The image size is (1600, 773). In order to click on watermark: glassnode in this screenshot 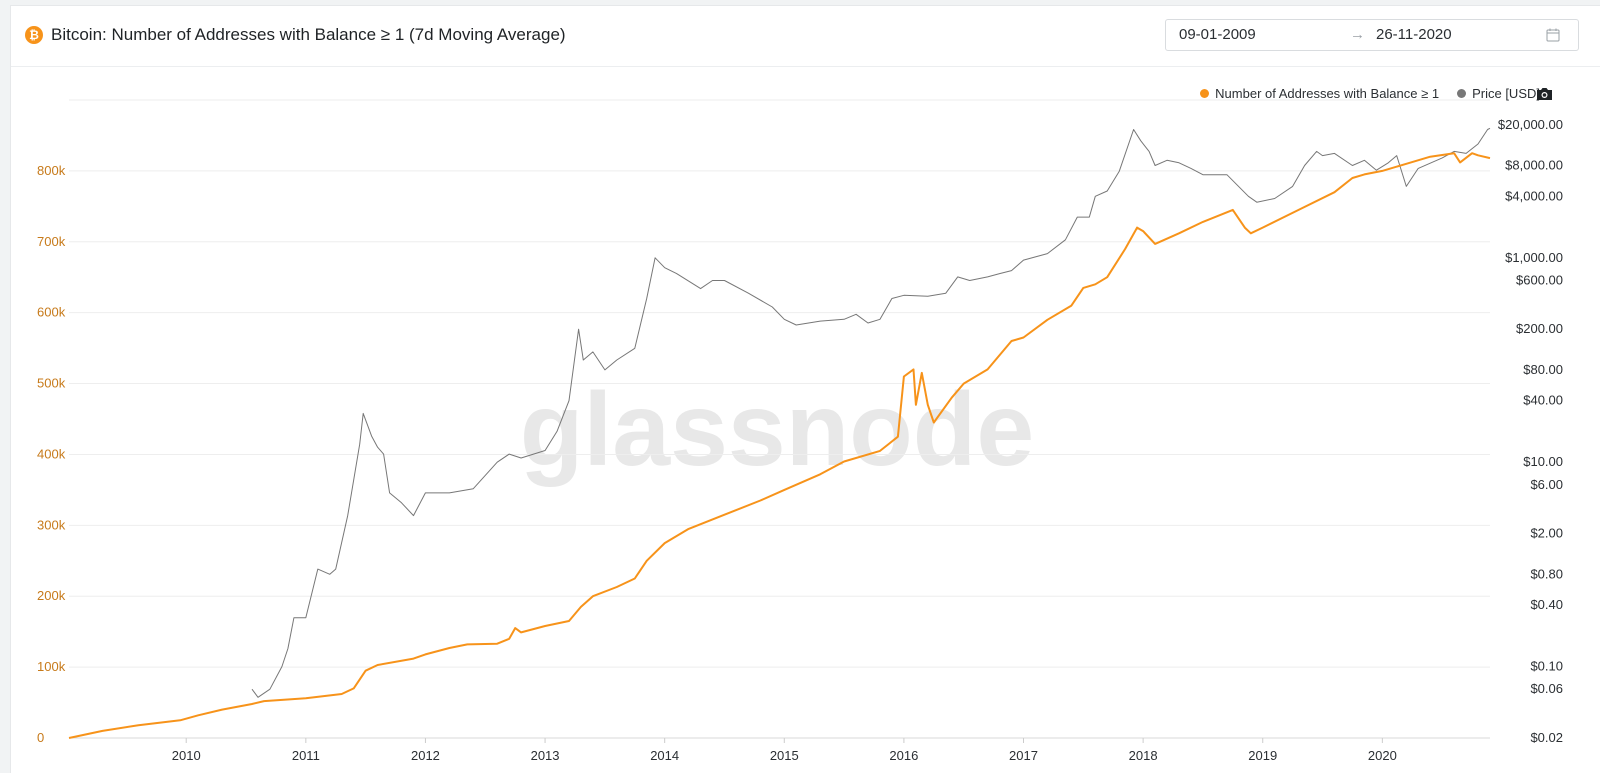, I will do `click(777, 430)`.